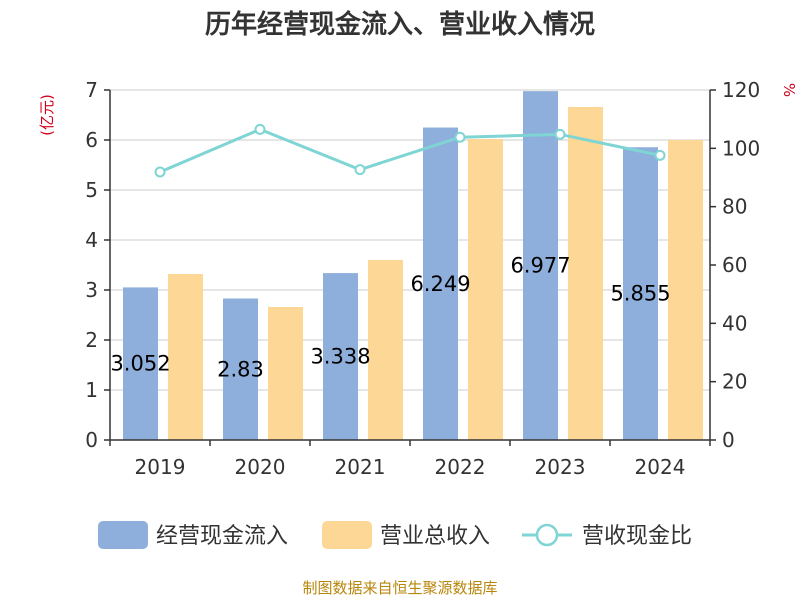 The width and height of the screenshot is (800, 600). I want to click on data-label-2021: 3.338, so click(340, 357).